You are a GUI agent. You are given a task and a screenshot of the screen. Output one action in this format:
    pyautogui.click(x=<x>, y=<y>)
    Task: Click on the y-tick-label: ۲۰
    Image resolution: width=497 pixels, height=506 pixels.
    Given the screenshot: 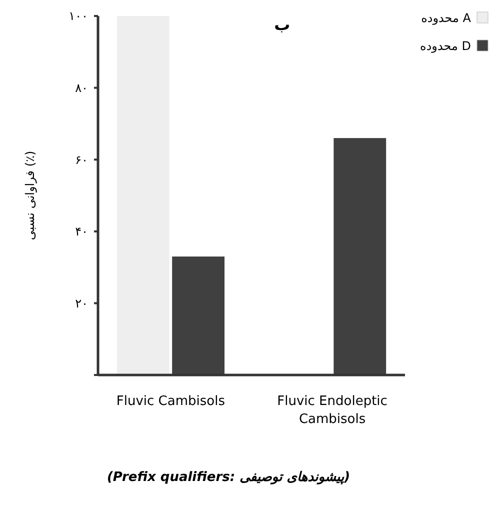 What is the action you would take?
    pyautogui.click(x=81, y=303)
    